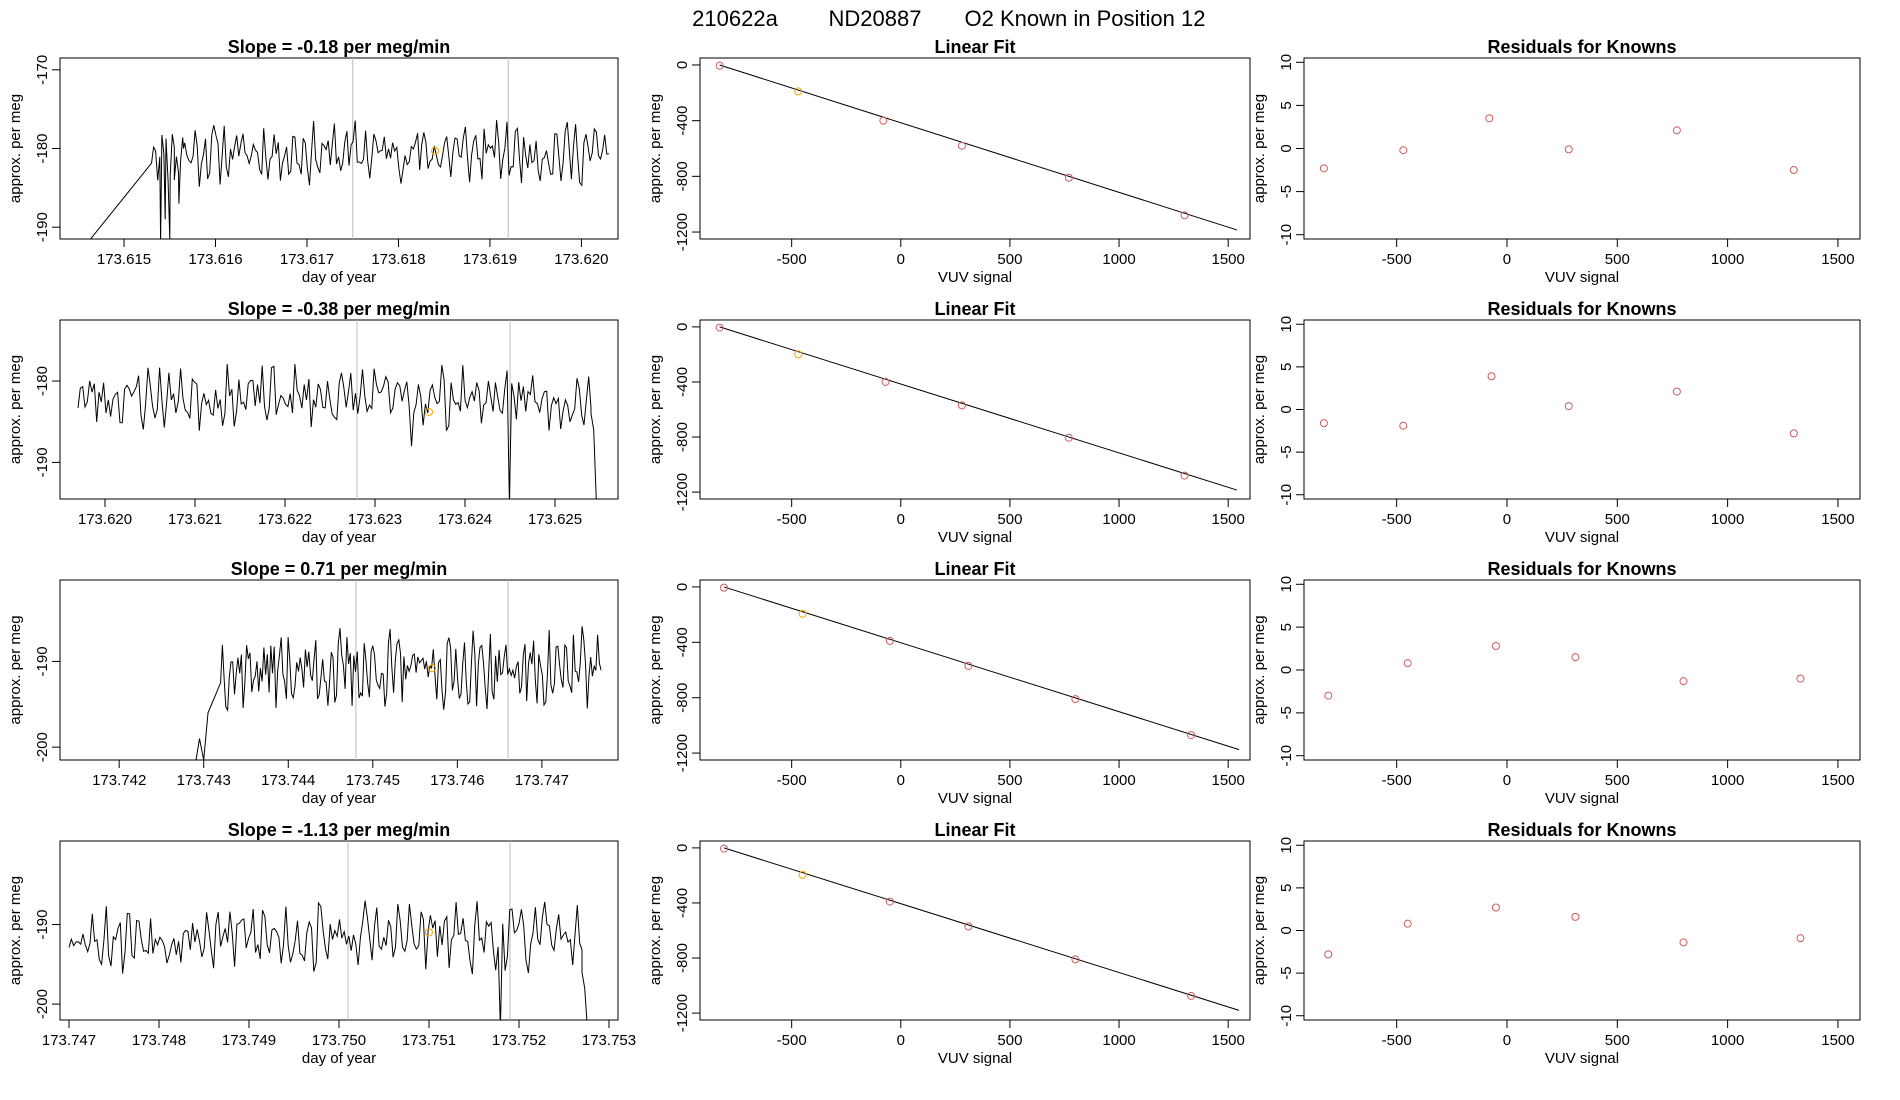 The height and width of the screenshot is (1100, 1900). I want to click on x-tick-label: 173.746, so click(457, 780).